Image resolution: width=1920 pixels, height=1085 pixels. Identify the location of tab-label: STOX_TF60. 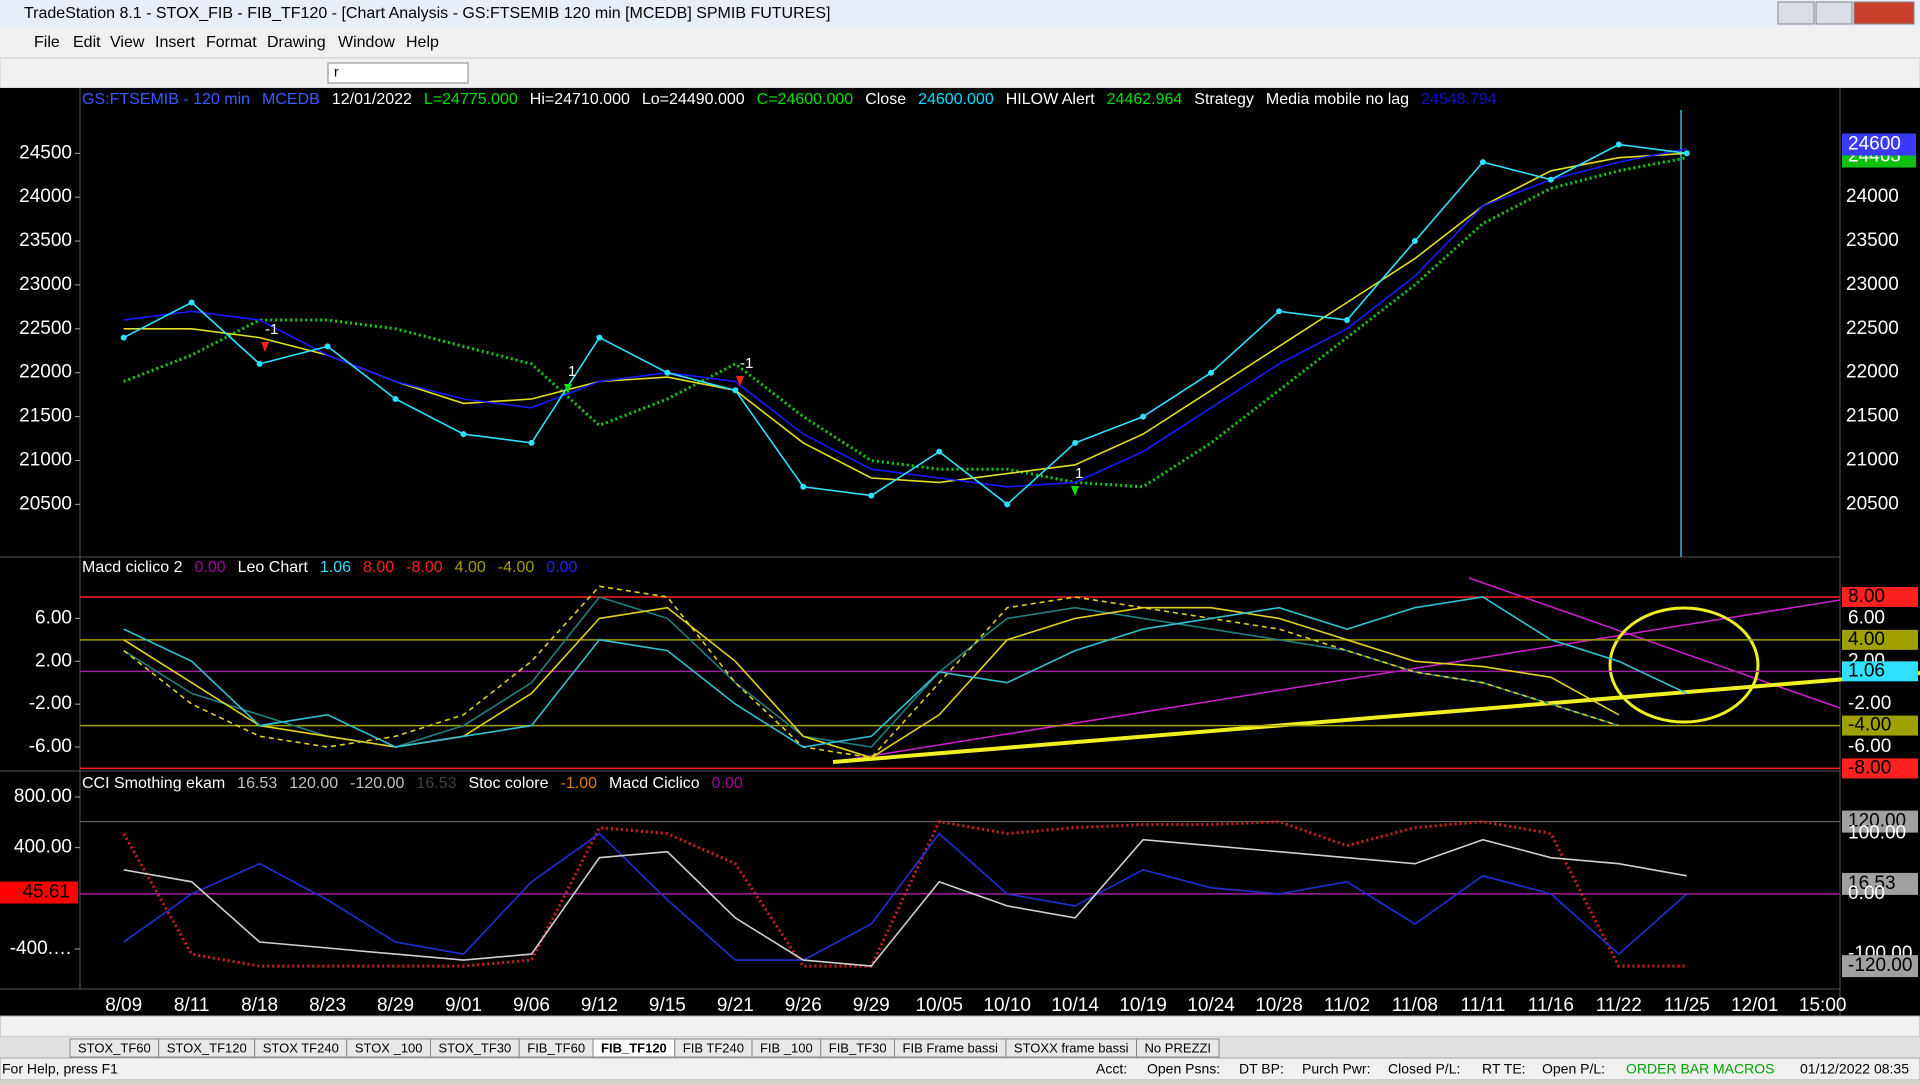
(114, 1047).